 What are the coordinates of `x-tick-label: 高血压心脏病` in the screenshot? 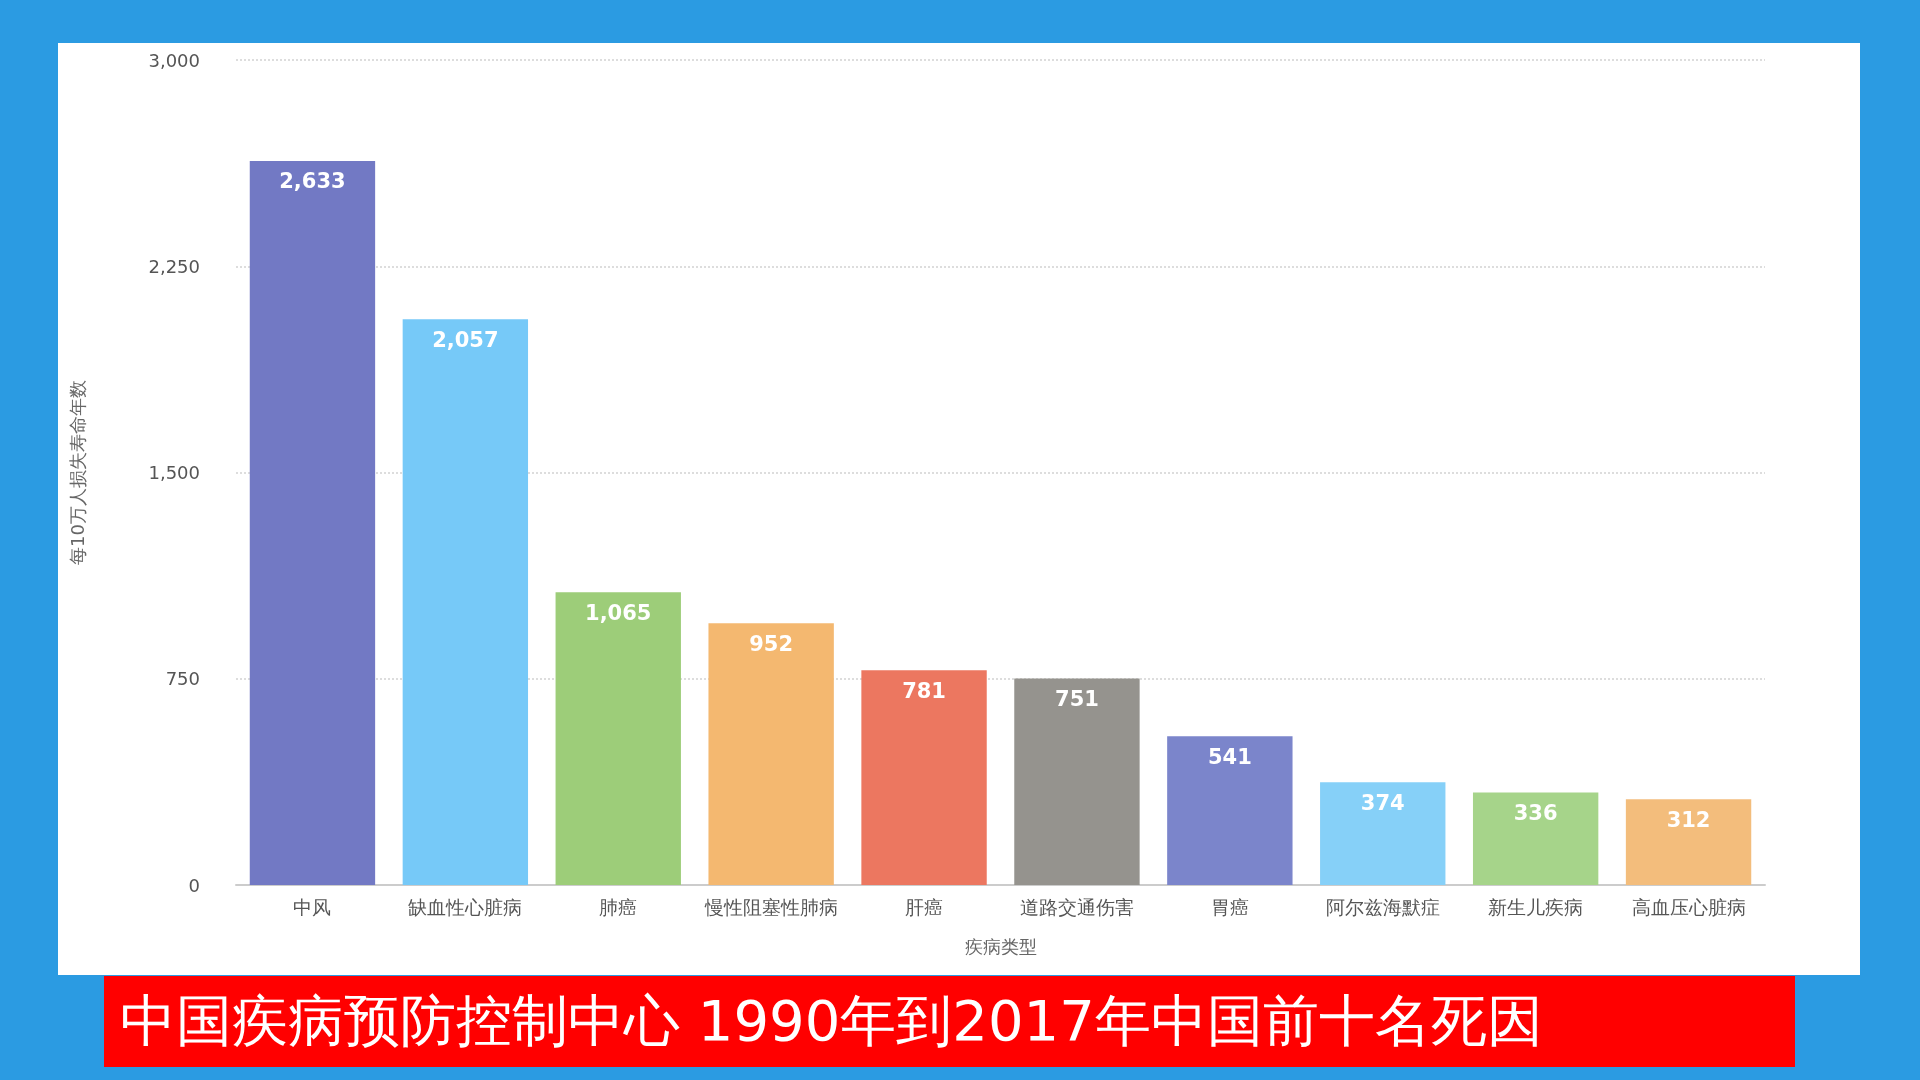 It's located at (1688, 906).